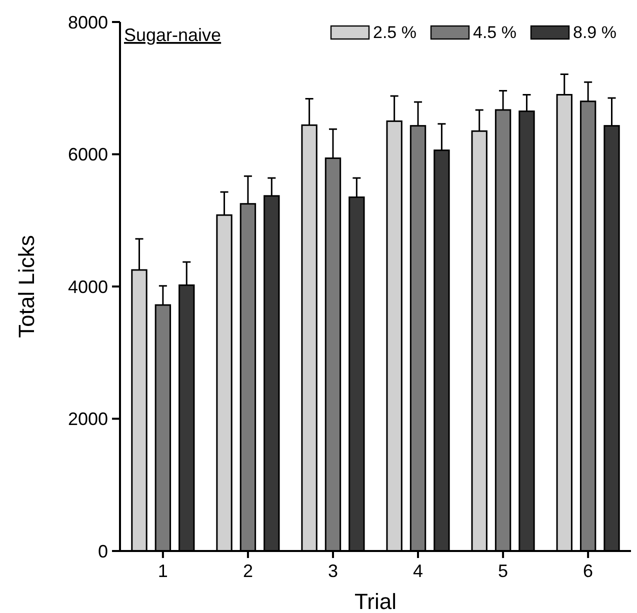  I want to click on x-tick-label: 1, so click(163, 571).